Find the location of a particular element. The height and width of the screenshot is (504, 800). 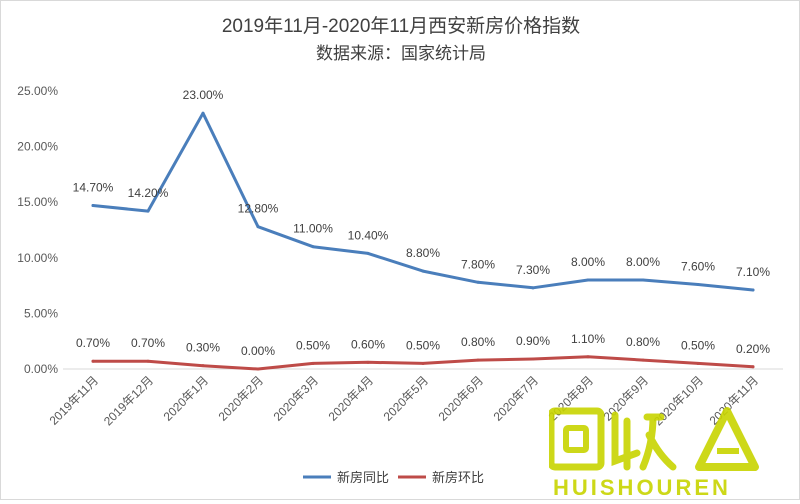

watermark-svg: HUISHOUREN is located at coordinates (653, 453).